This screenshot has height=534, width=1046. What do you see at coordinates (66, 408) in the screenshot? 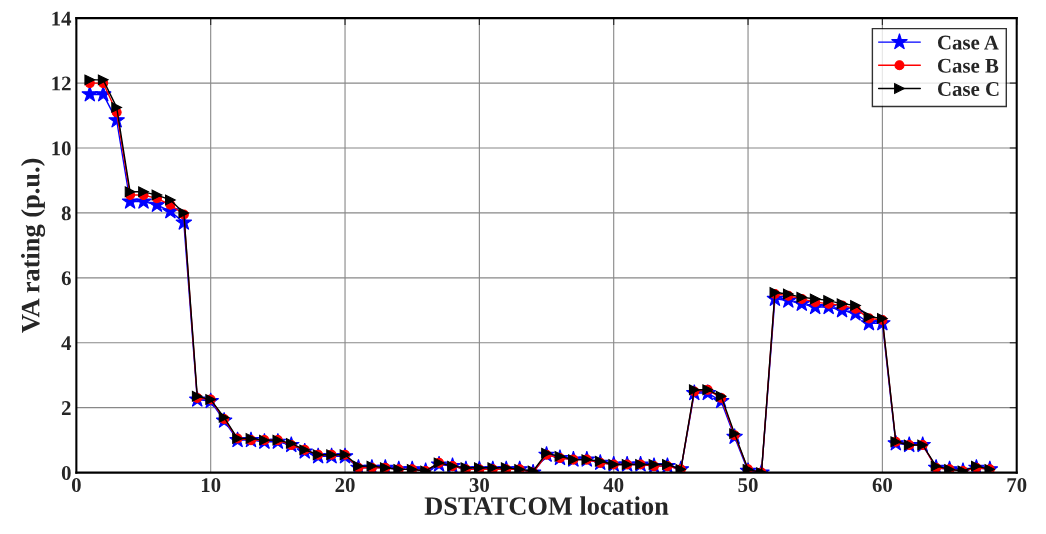
I see `y-tick-label: 2` at bounding box center [66, 408].